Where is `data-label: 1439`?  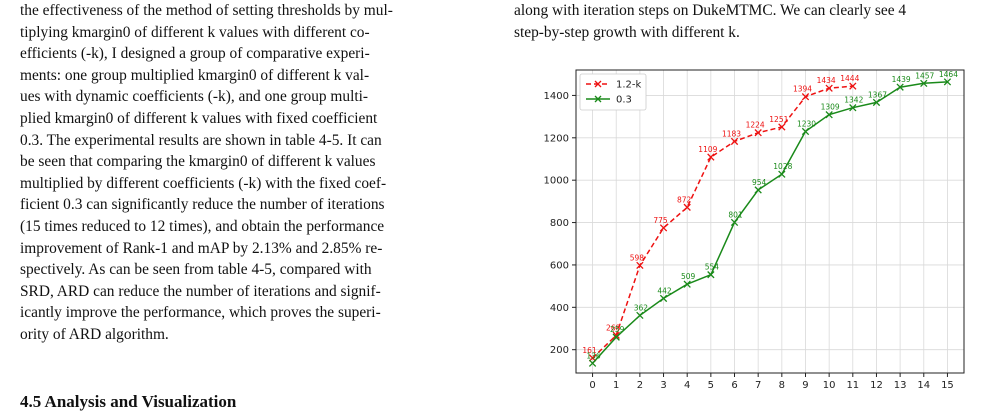 data-label: 1439 is located at coordinates (901, 79).